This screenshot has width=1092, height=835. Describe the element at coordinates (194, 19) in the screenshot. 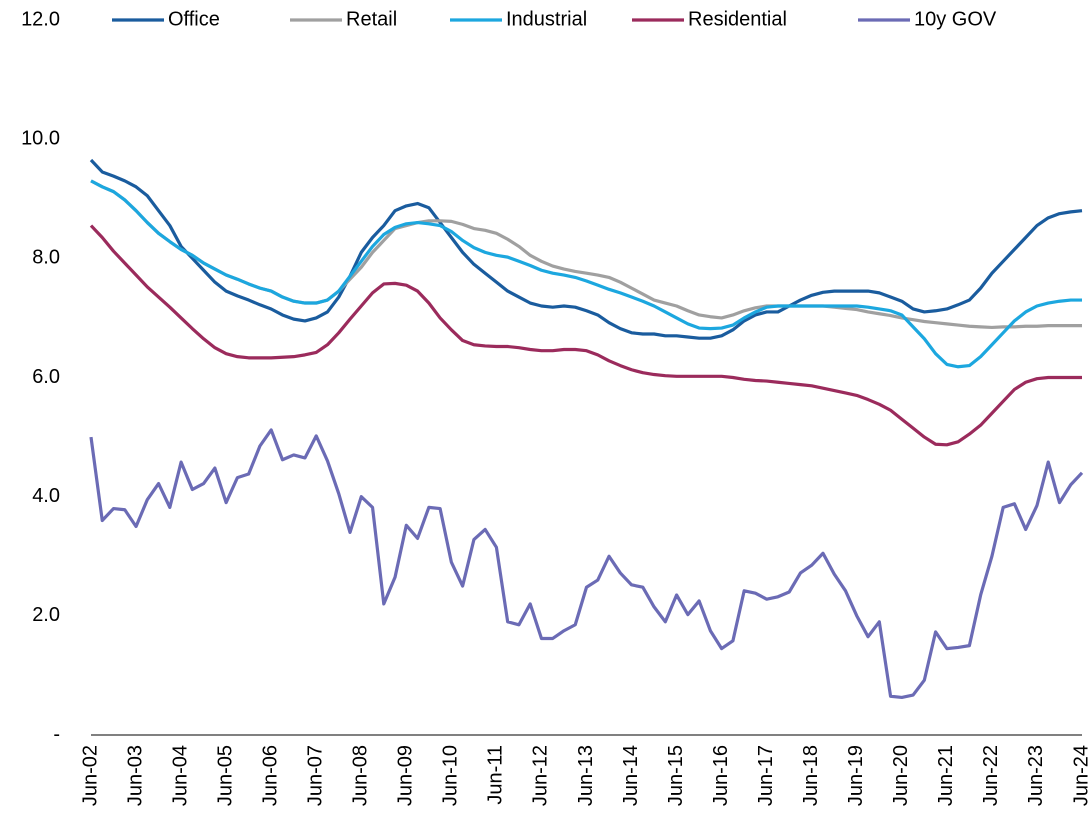

I see `legend-label: Office` at that location.